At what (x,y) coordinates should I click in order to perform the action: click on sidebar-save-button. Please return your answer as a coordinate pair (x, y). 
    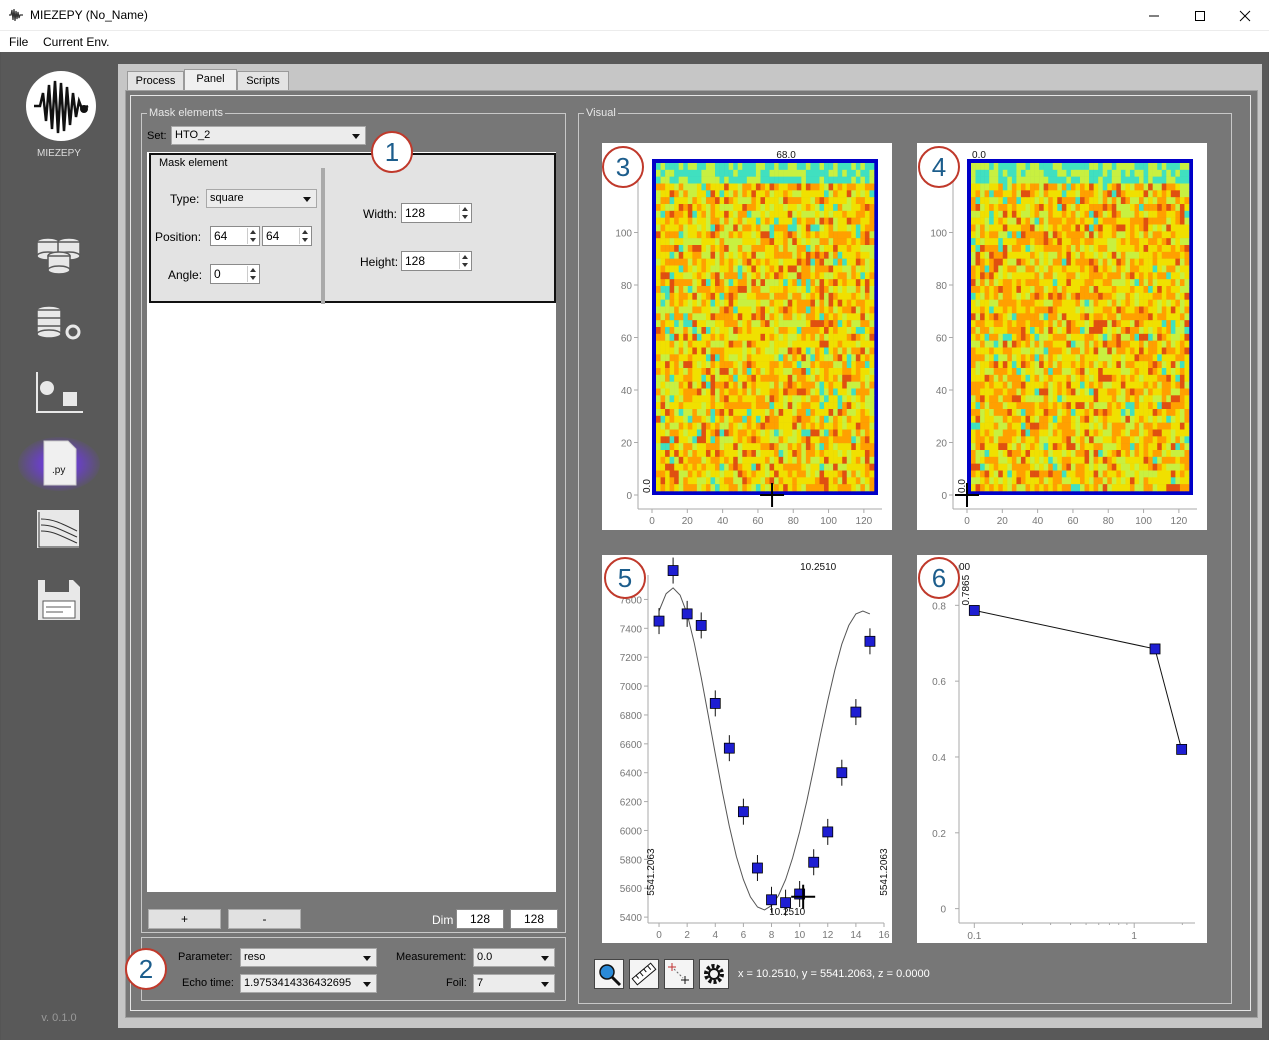
    Looking at the image, I should click on (59, 600).